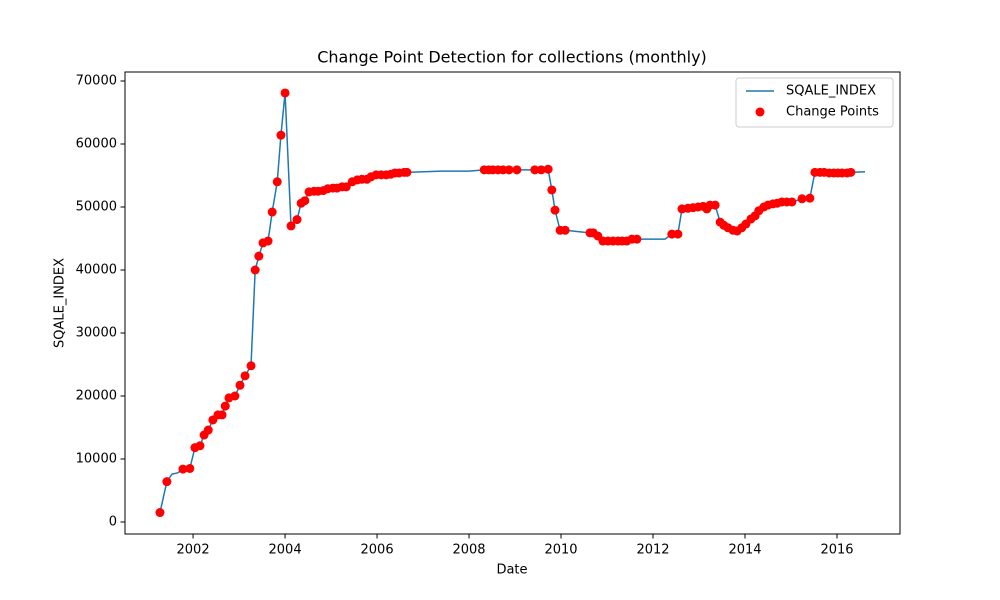  Describe the element at coordinates (285, 550) in the screenshot. I see `x-tick-label: 2004` at that location.